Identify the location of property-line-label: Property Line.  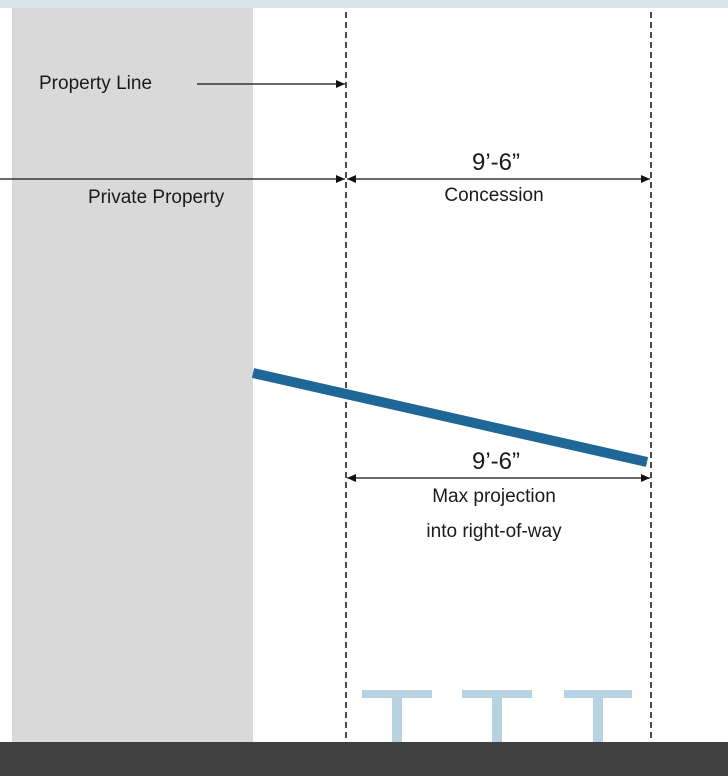
(96, 83).